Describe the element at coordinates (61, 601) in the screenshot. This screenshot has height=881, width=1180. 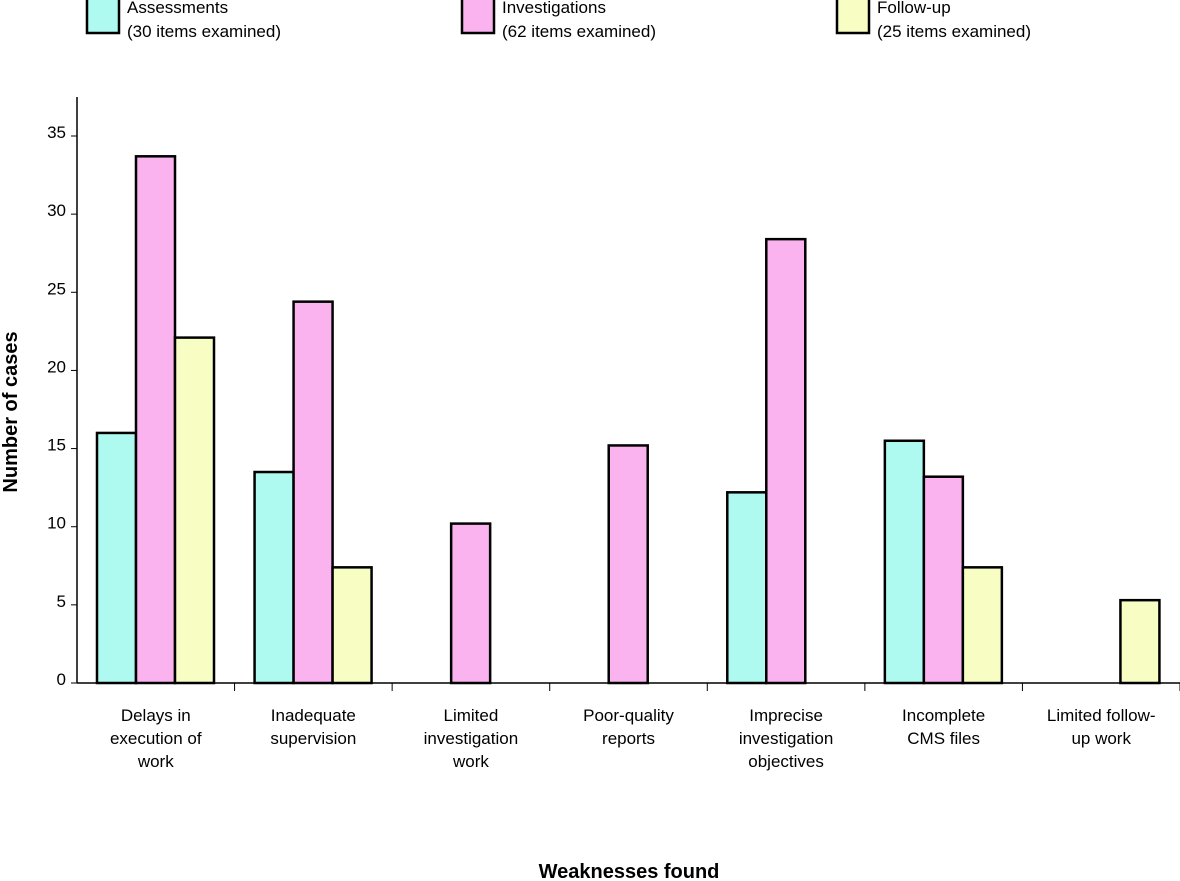
I see `y-tick-label: 5` at that location.